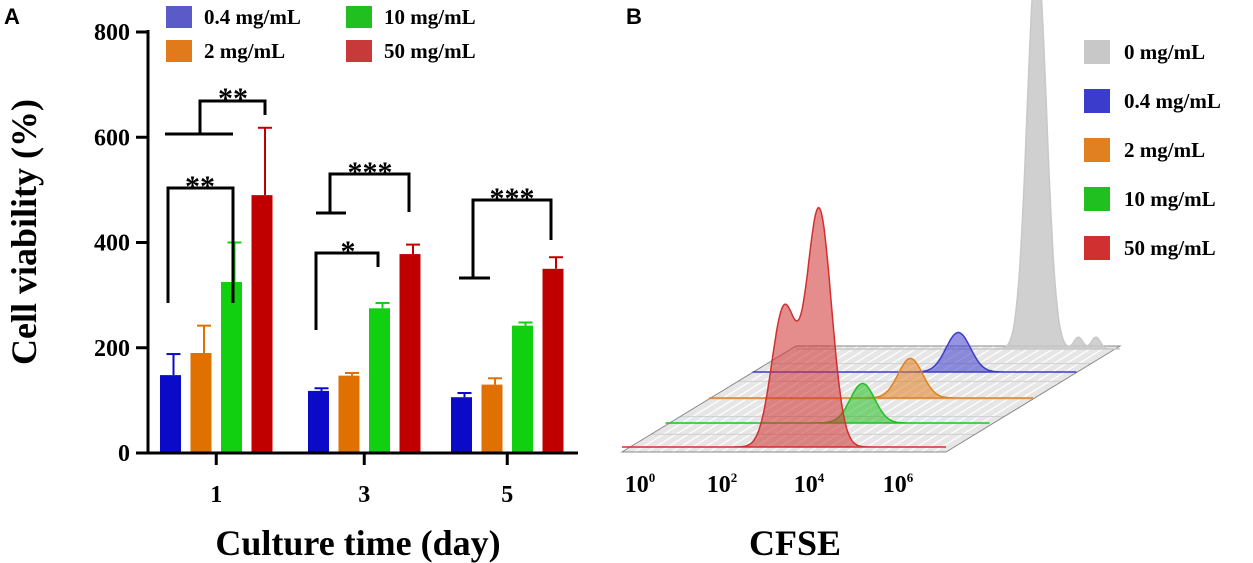 The height and width of the screenshot is (563, 1253). I want to click on y-tick-label: 600, so click(112, 138).